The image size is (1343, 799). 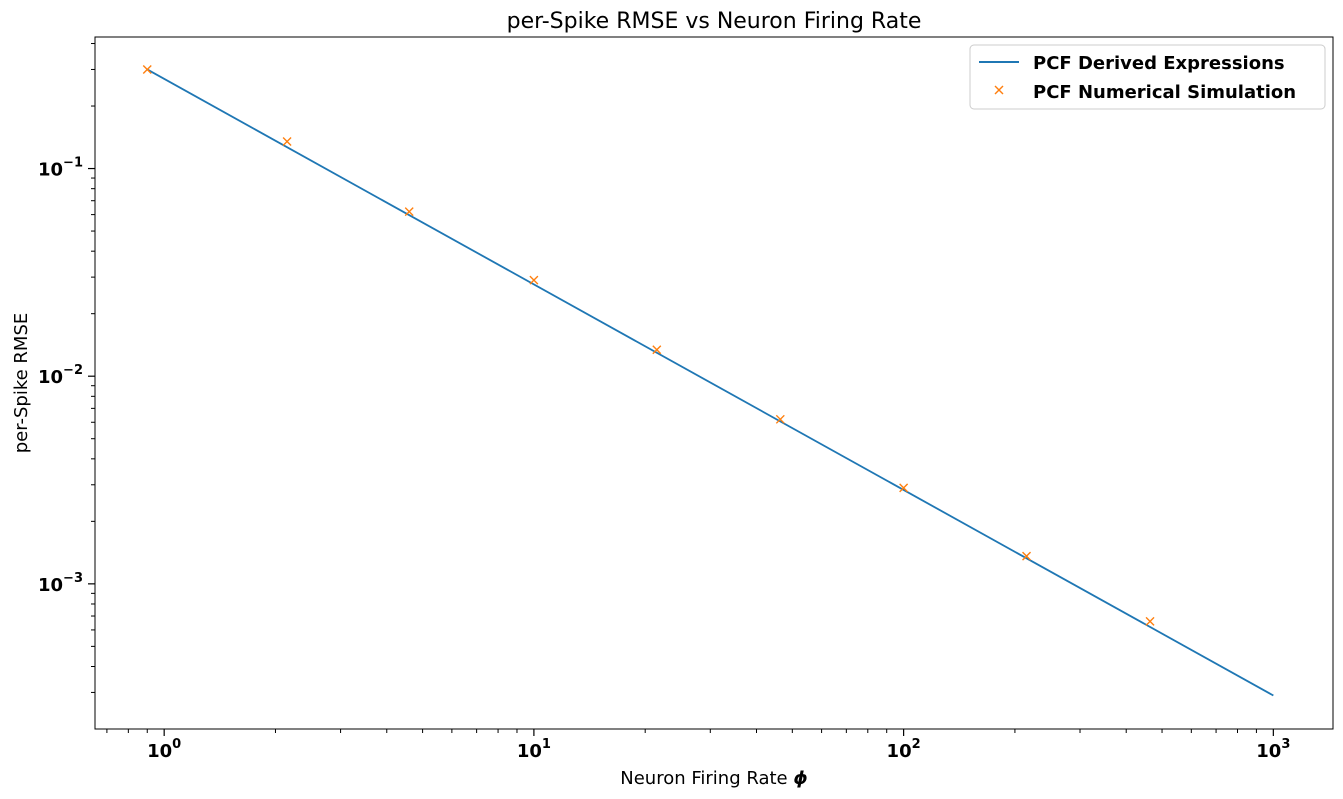 I want to click on x-axis-symbol: ϕ, so click(x=800, y=778).